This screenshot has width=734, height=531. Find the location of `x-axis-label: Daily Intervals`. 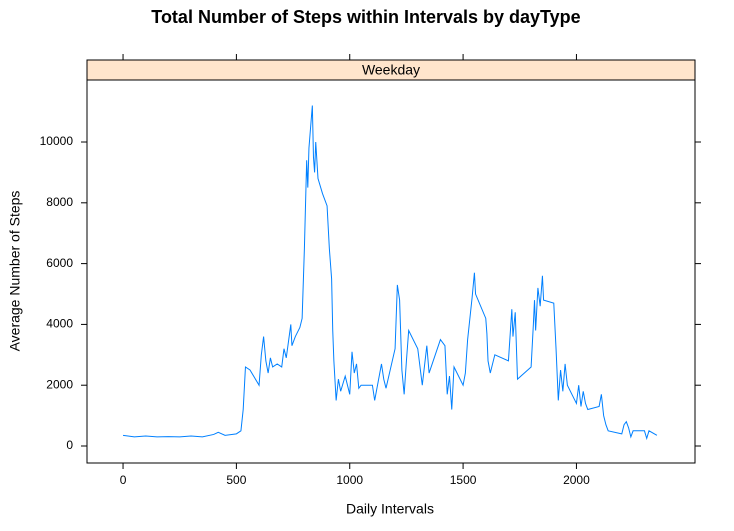

x-axis-label: Daily Intervals is located at coordinates (390, 509).